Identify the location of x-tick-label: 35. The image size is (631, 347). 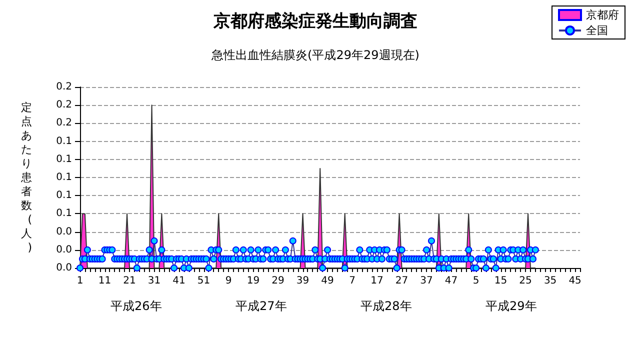
(550, 281).